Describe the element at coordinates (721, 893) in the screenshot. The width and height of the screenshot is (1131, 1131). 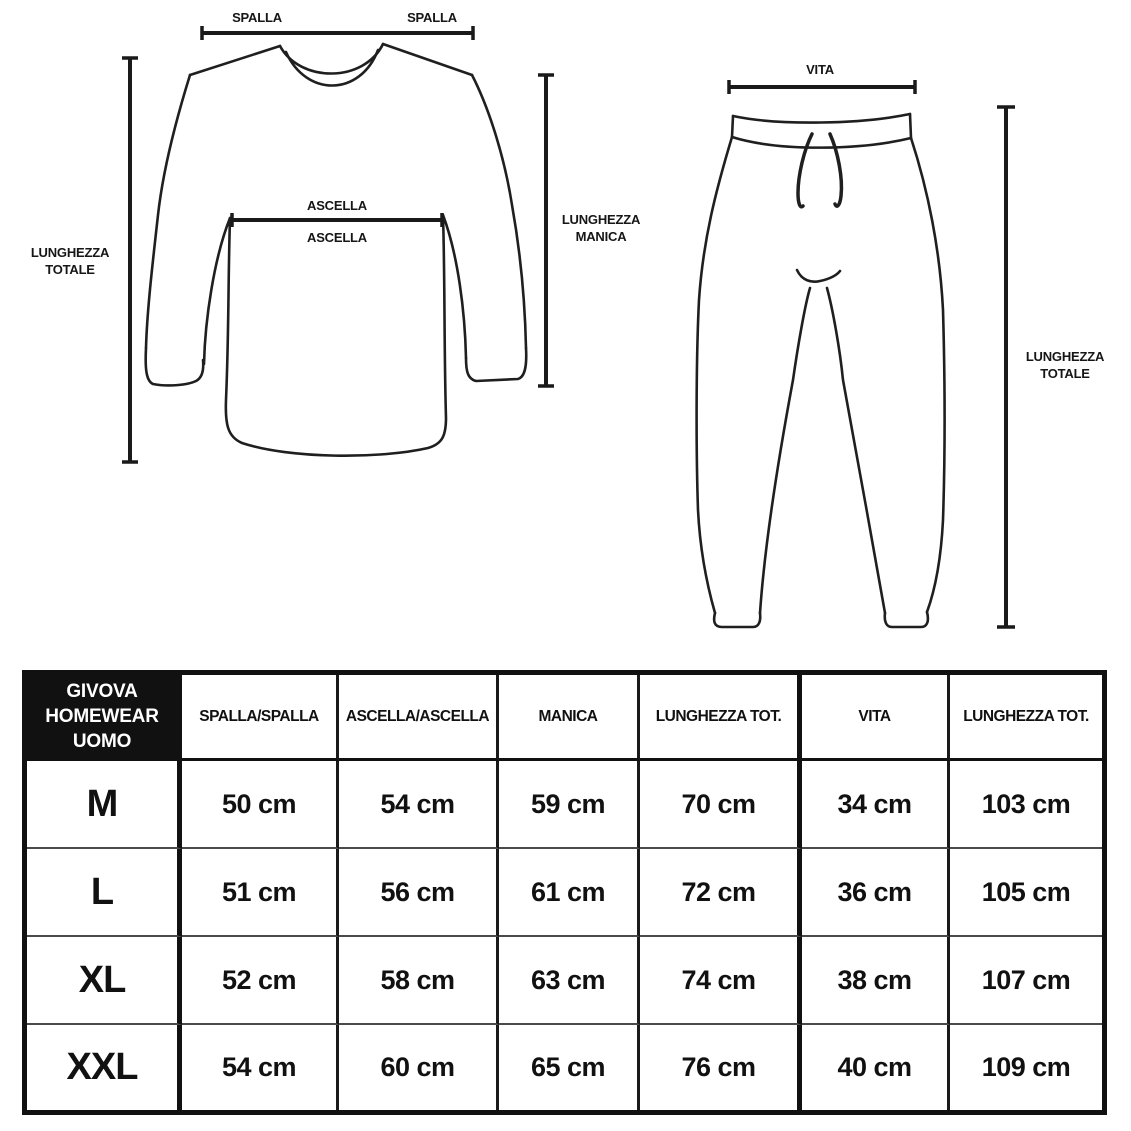
I see `value-l-lunghezza-tot: 72 cm` at that location.